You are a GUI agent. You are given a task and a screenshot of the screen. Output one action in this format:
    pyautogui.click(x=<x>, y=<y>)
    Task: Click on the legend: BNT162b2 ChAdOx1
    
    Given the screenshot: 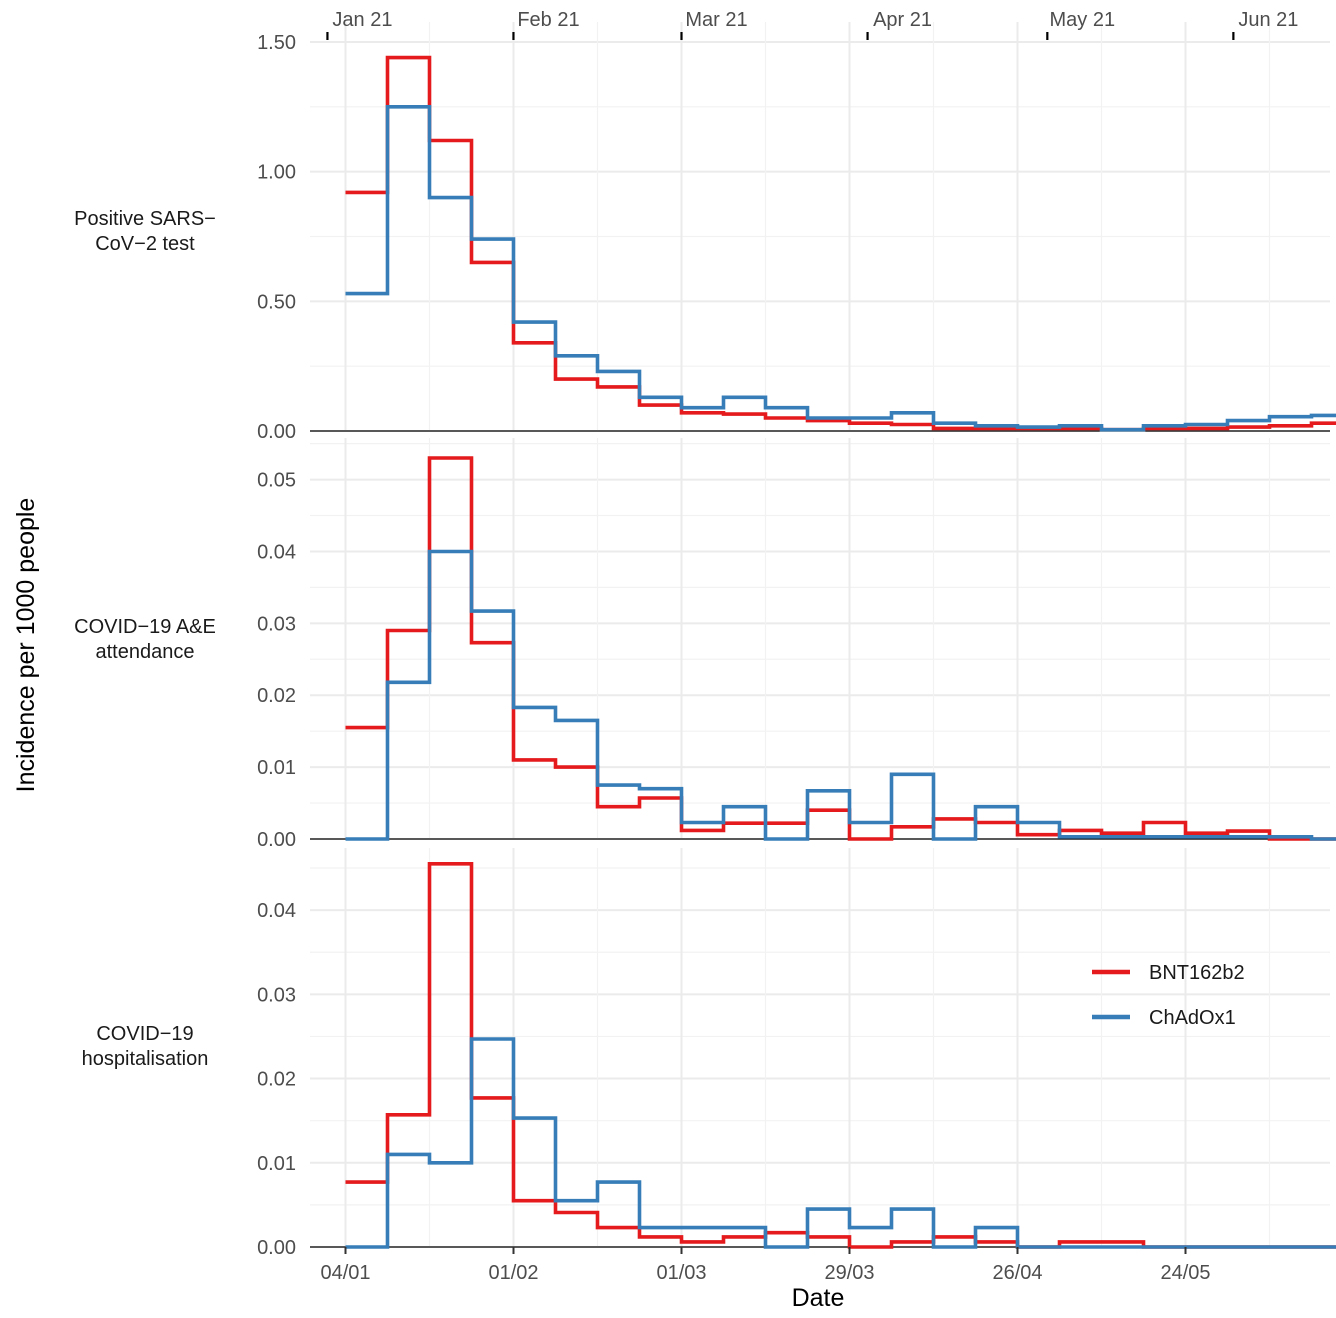 What is the action you would take?
    pyautogui.click(x=1168, y=995)
    